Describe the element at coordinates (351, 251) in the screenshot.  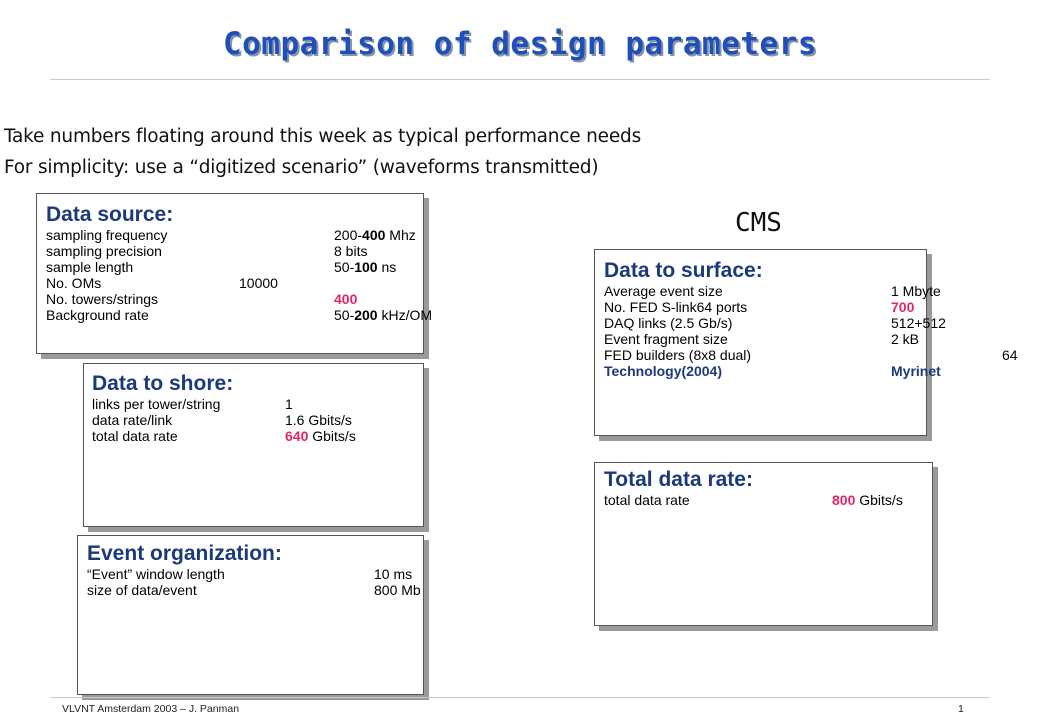
I see `row-value: 8 bits` at that location.